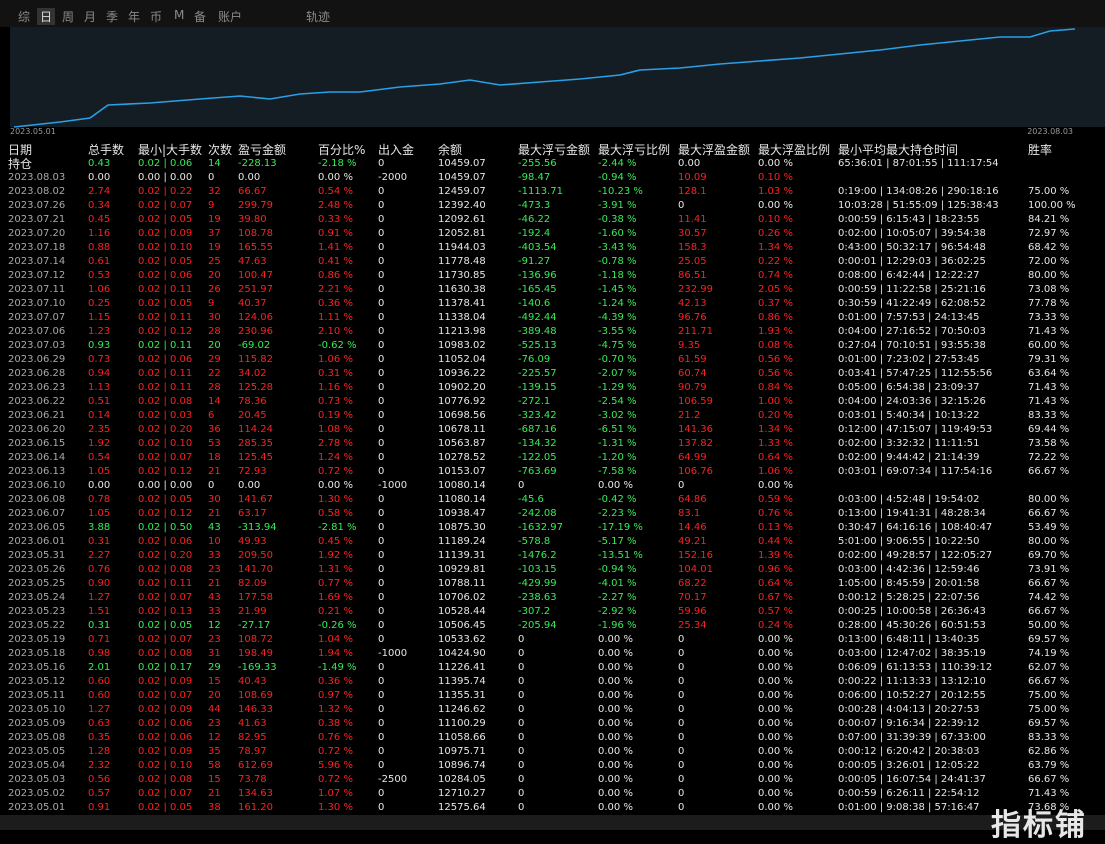 This screenshot has width=1105, height=844. I want to click on table-cell: 0.36 %, so click(335, 681).